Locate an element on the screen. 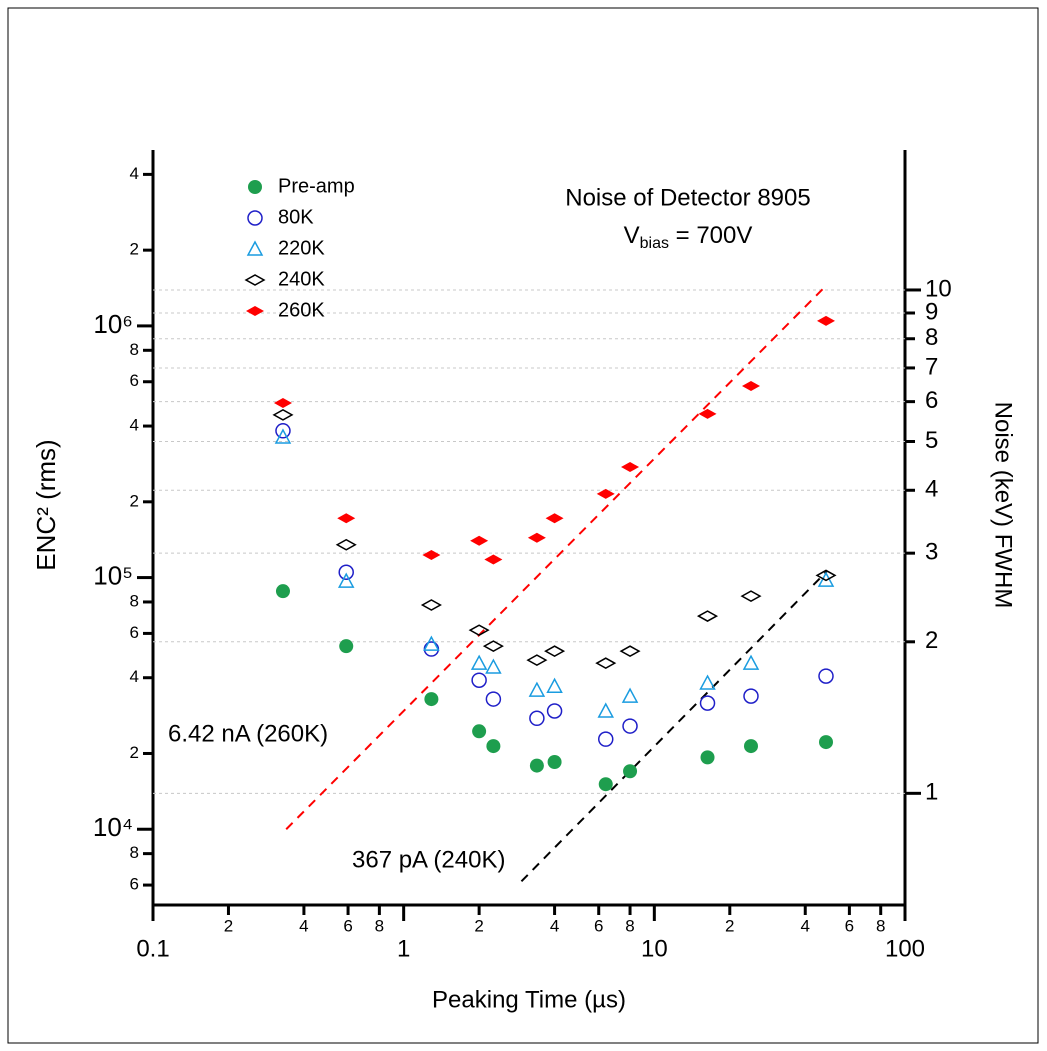 The width and height of the screenshot is (1047, 1051). annotation: 6.42 nA (260K) is located at coordinates (248, 733).